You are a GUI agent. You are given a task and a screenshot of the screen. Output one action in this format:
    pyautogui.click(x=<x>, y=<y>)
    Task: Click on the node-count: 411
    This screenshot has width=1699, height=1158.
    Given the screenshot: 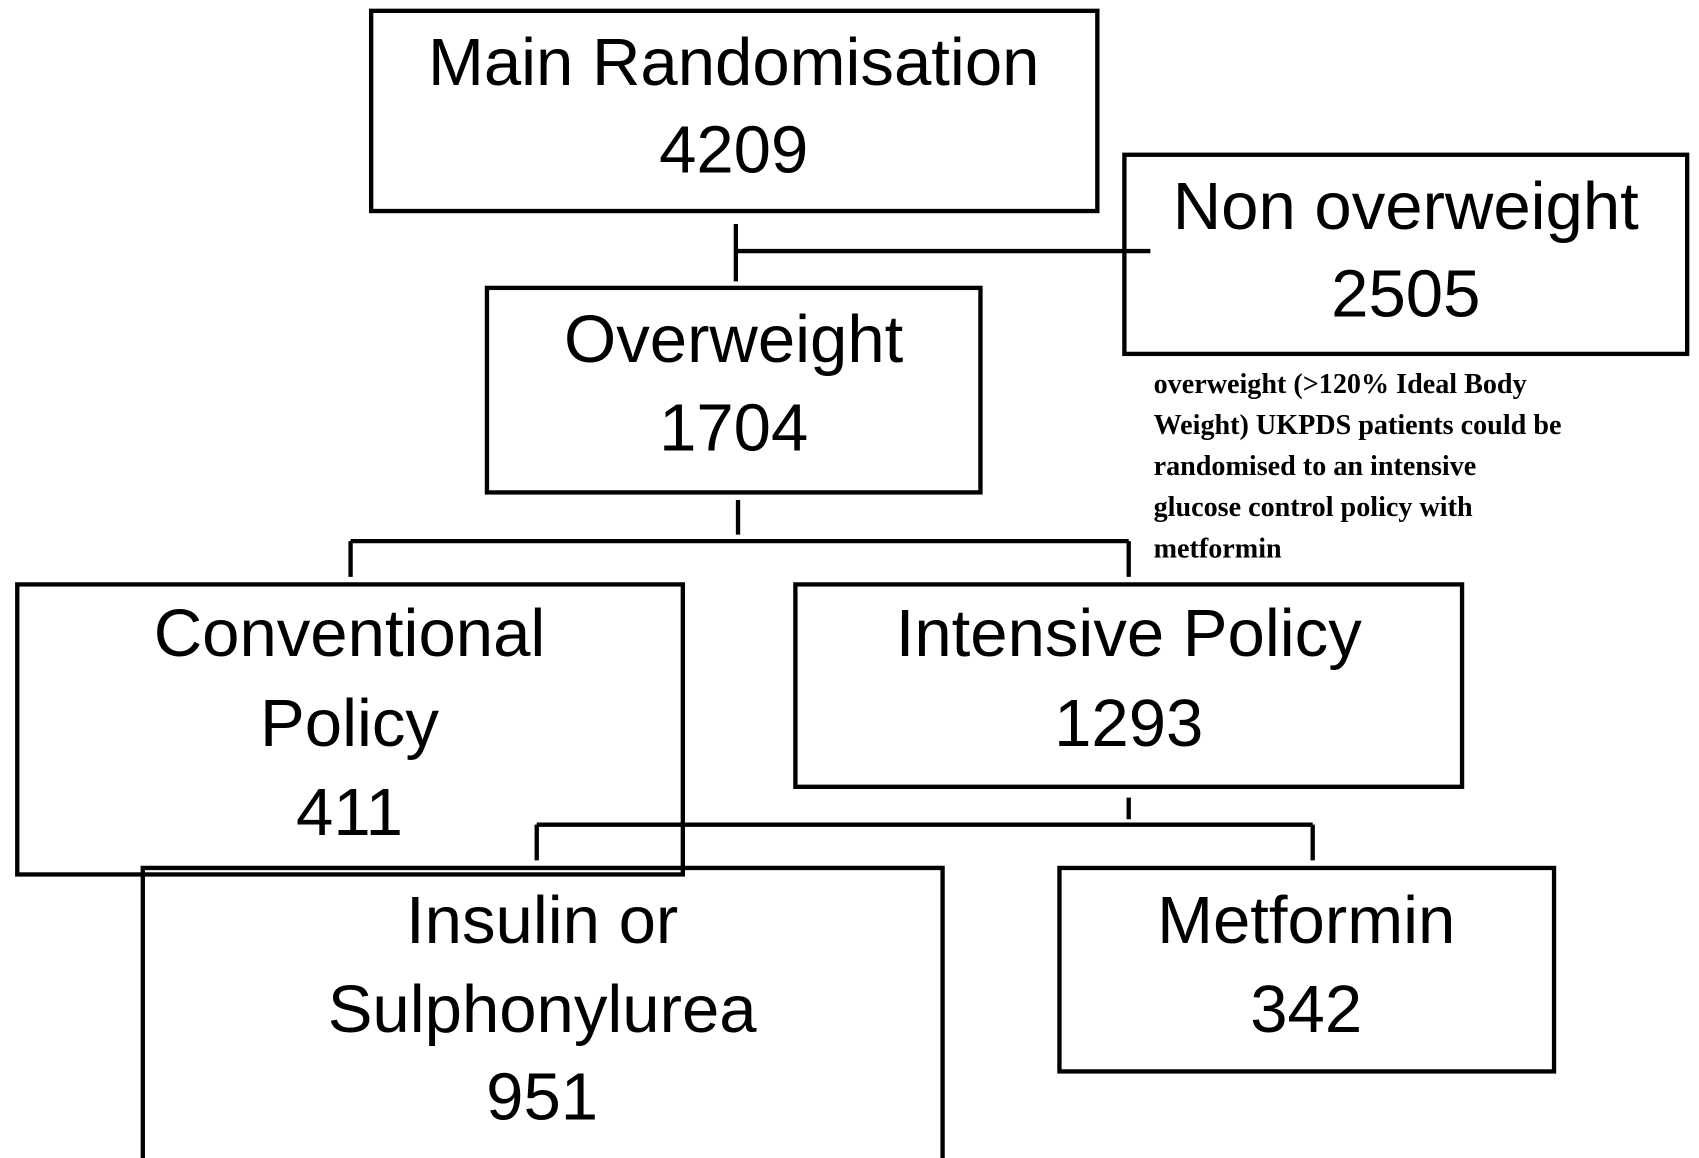 What is the action you would take?
    pyautogui.click(x=349, y=812)
    